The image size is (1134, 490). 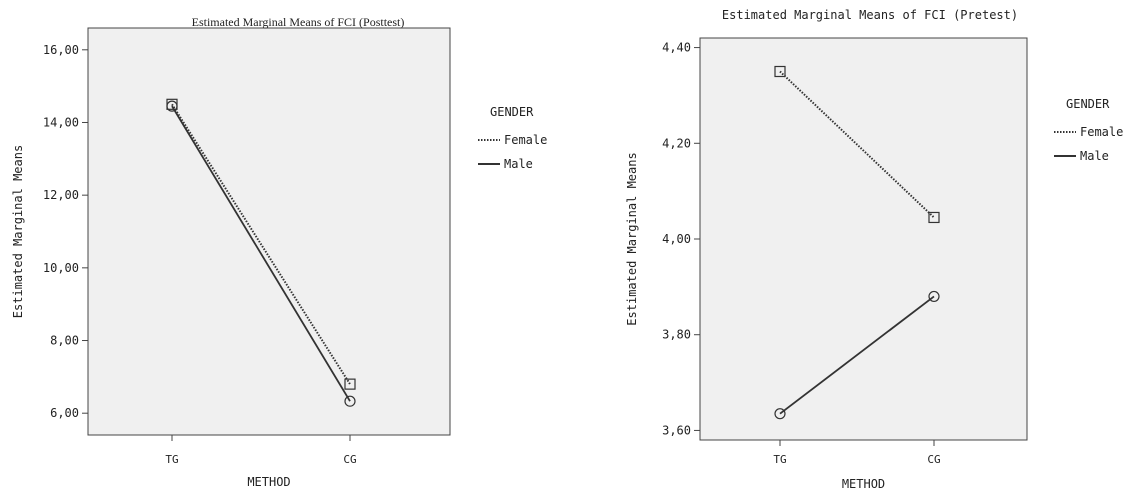 I want to click on y-tick-label: 12,00, so click(x=61, y=195).